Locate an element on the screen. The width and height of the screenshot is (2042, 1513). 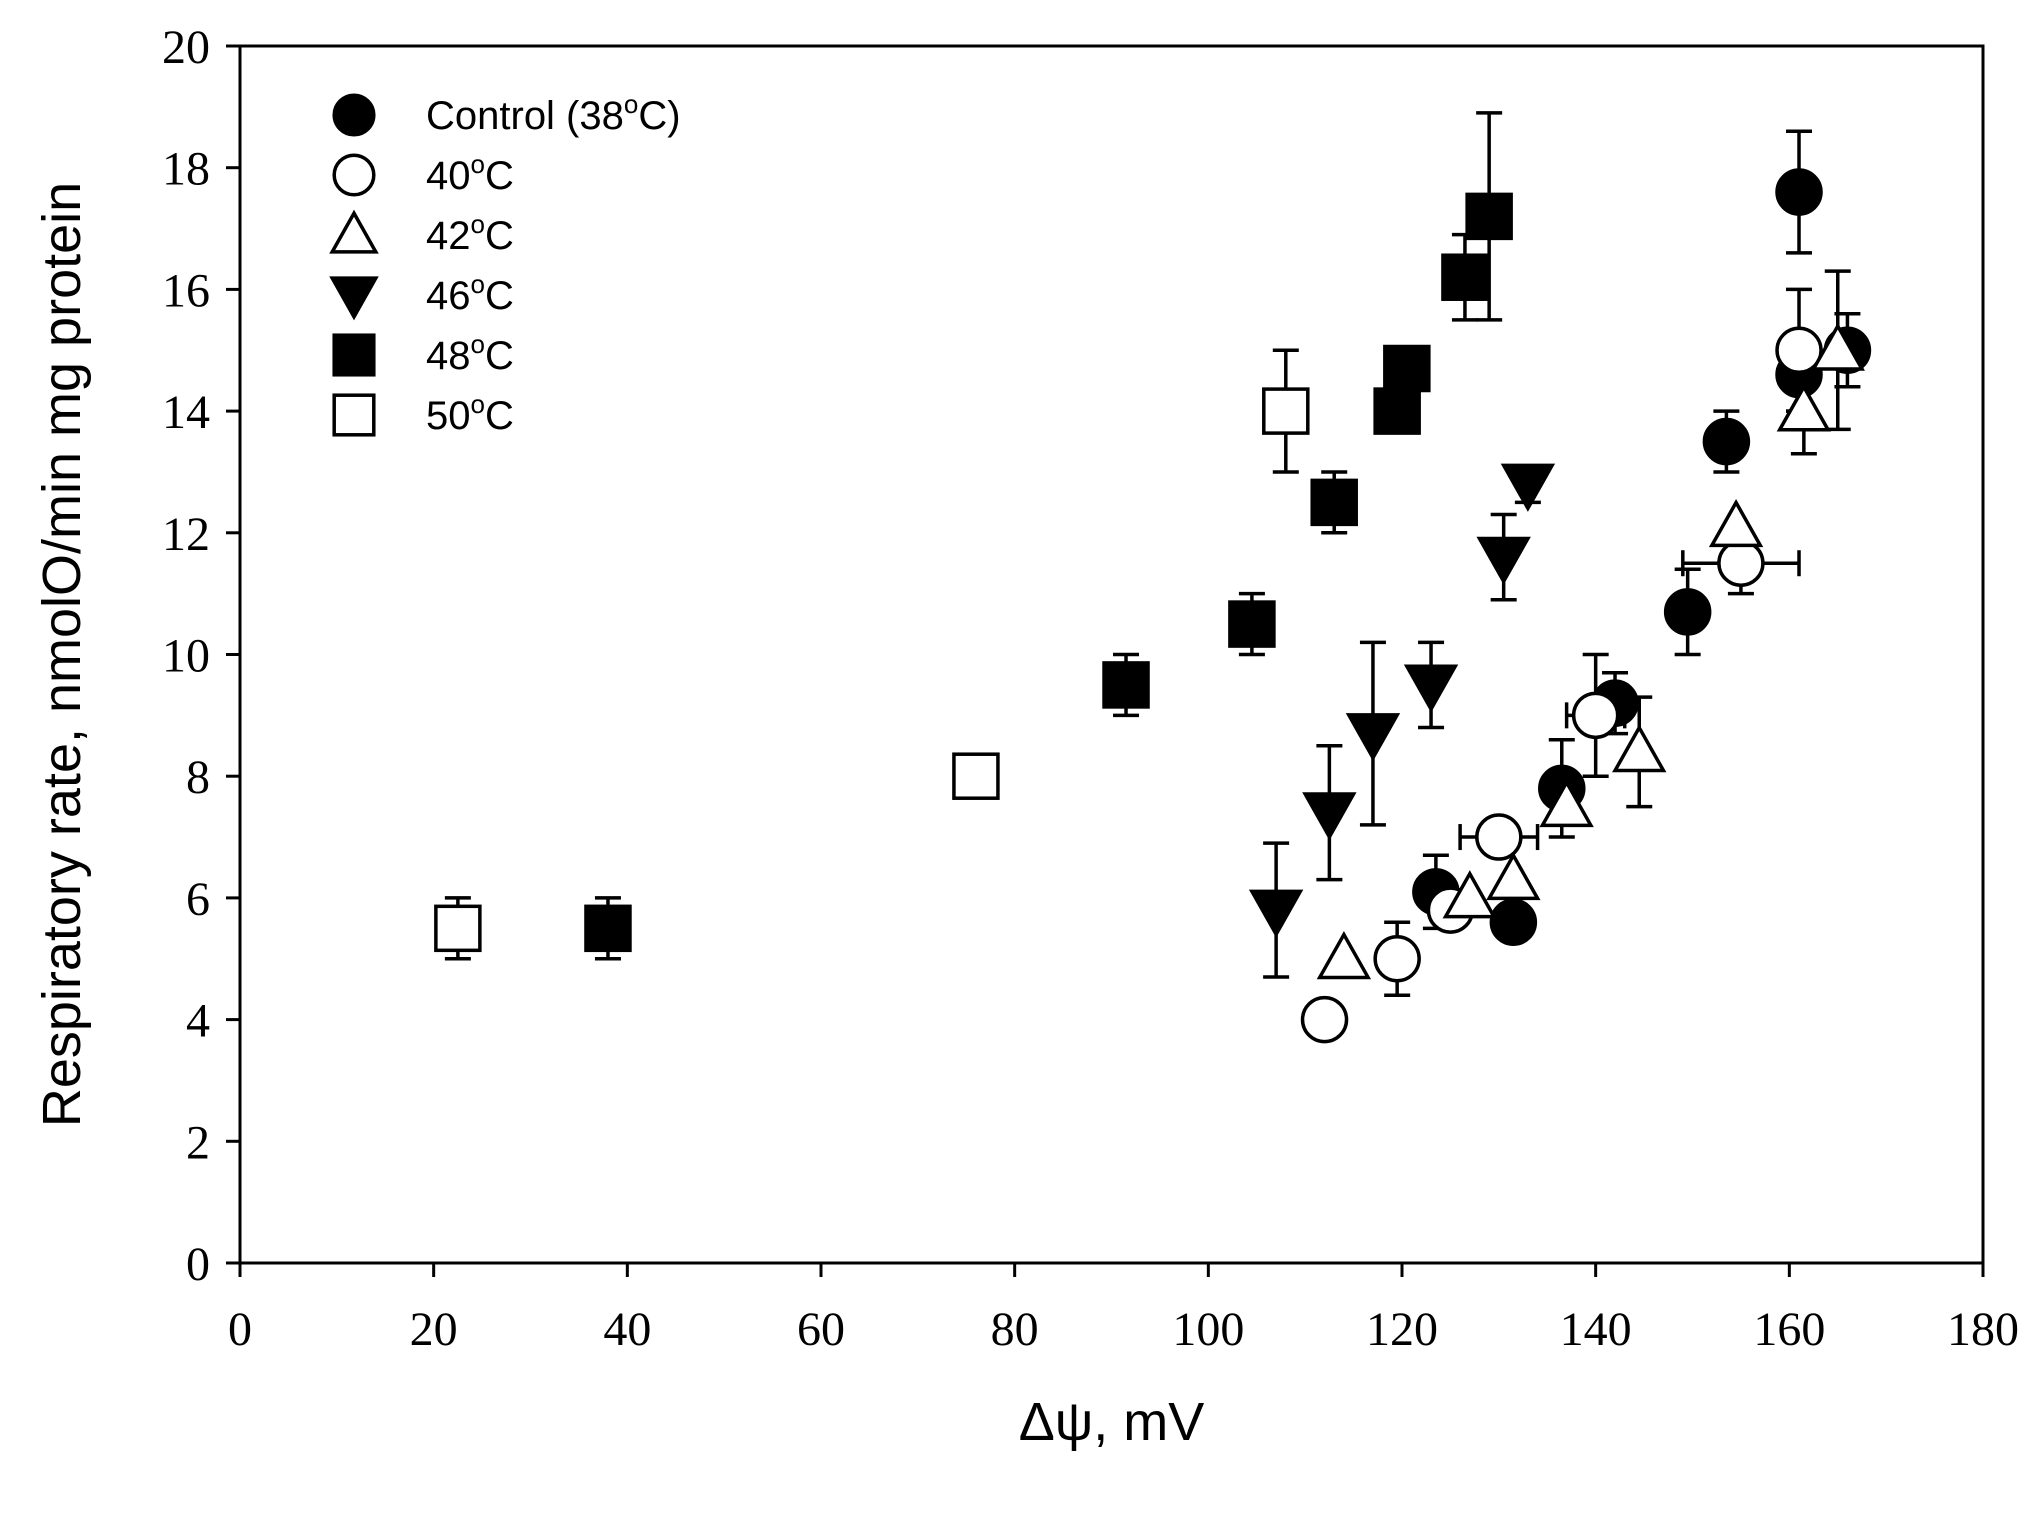
legend-label: 40oC is located at coordinates (470, 173).